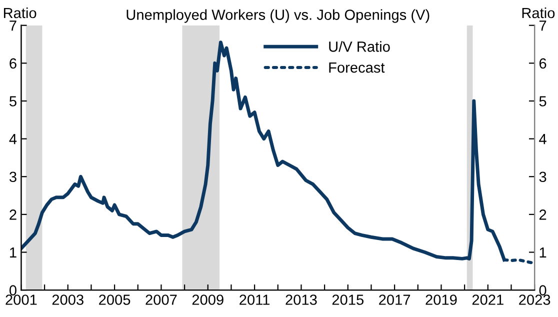 This screenshot has width=558, height=317. I want to click on y-tick-label: 1, so click(13, 252).